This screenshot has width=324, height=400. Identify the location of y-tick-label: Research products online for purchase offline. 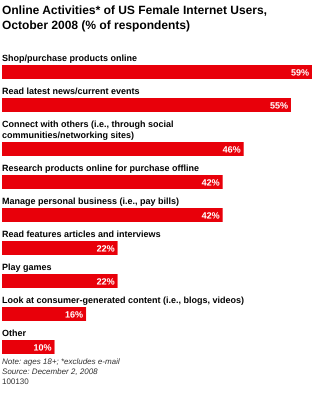
(101, 168).